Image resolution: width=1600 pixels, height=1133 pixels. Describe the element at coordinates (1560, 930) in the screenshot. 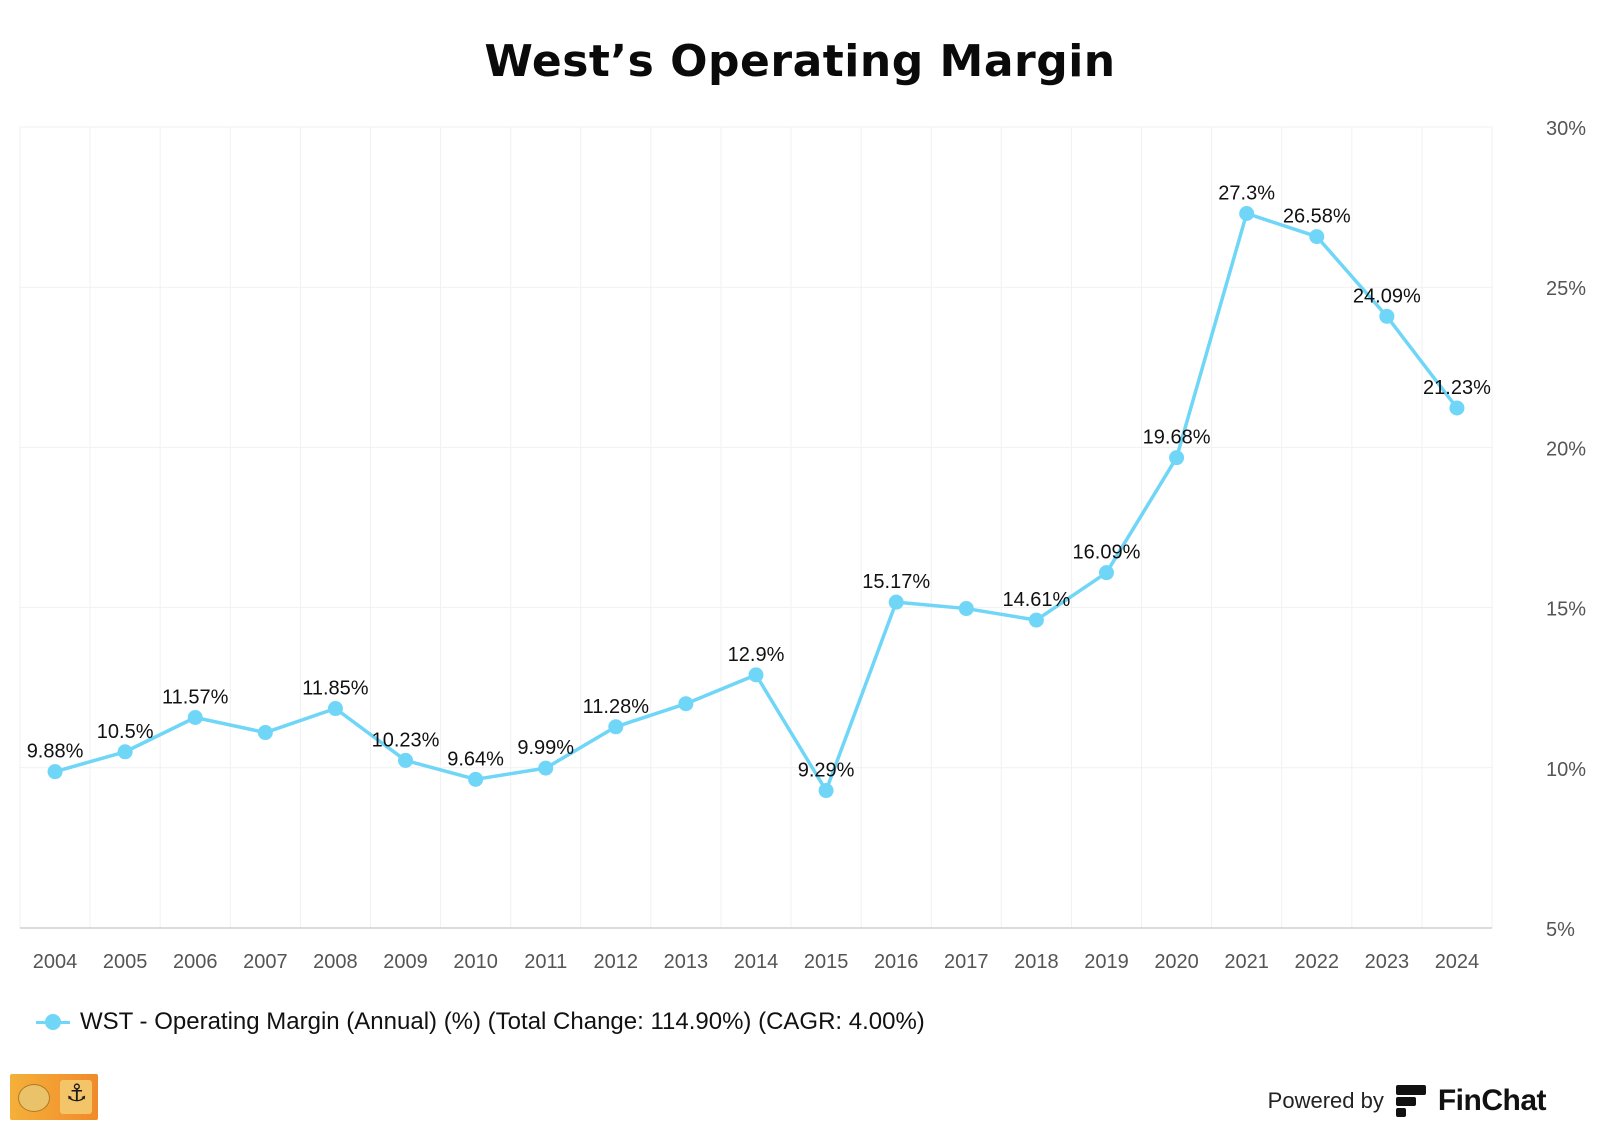

I see `y-tick-label: 5%` at that location.